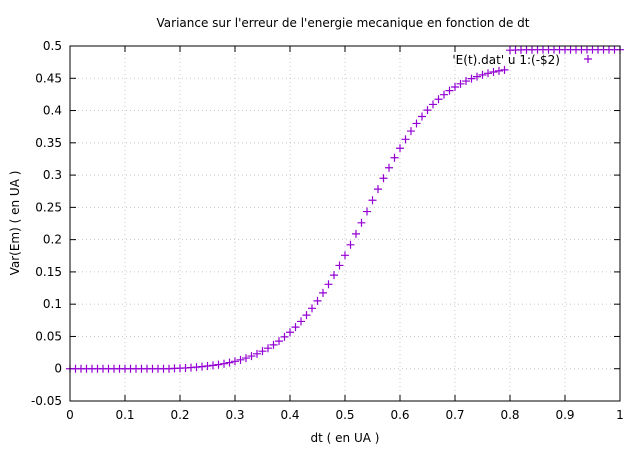 This screenshot has height=449, width=640. I want to click on y-tick-label: 0.1, so click(52, 304).